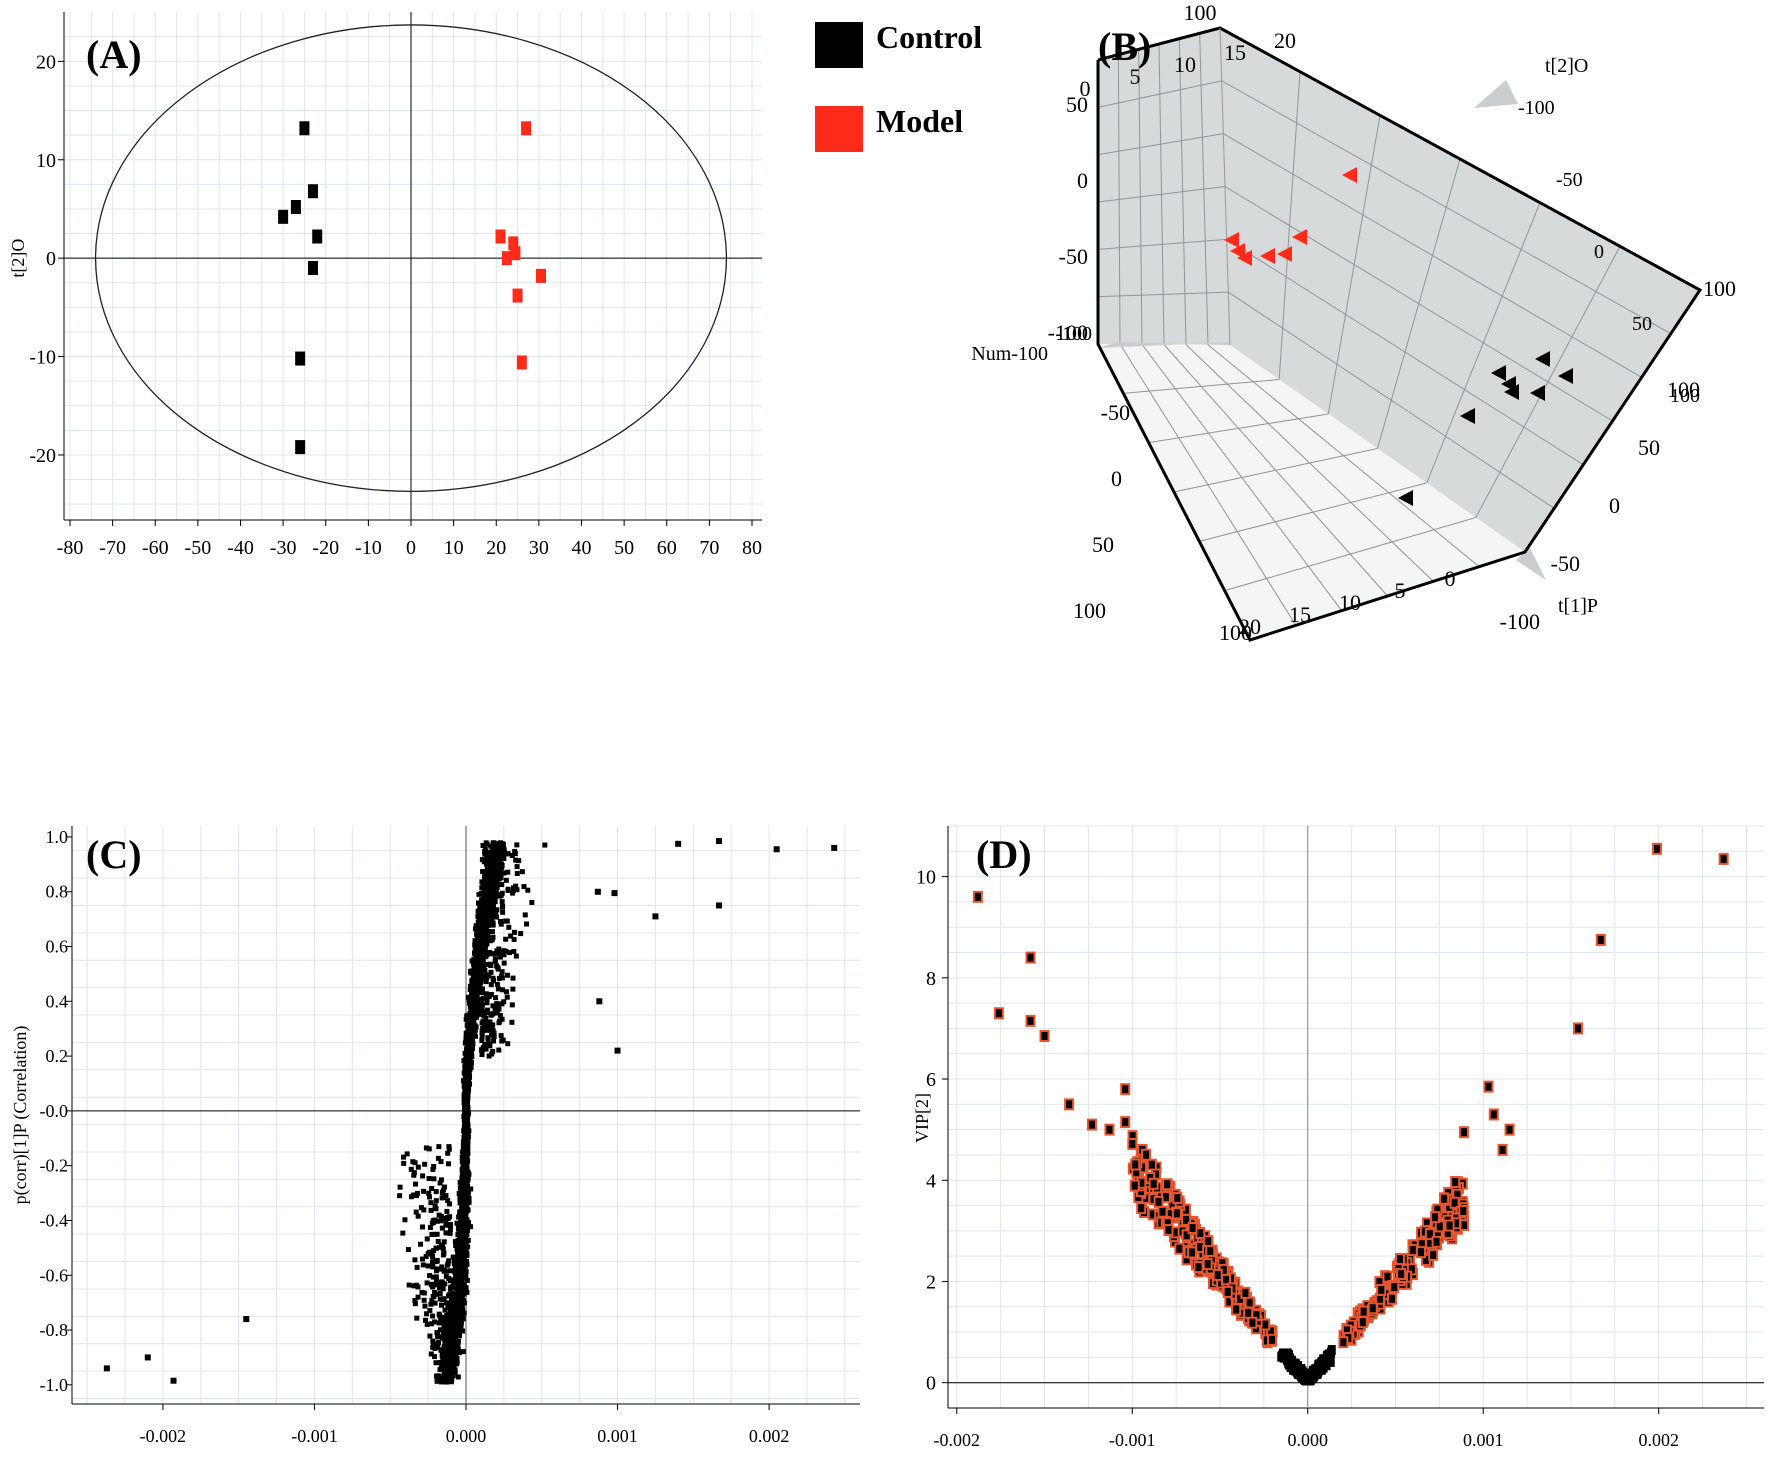 Image resolution: width=1772 pixels, height=1479 pixels. I want to click on x-tick-label: -60, so click(155, 548).